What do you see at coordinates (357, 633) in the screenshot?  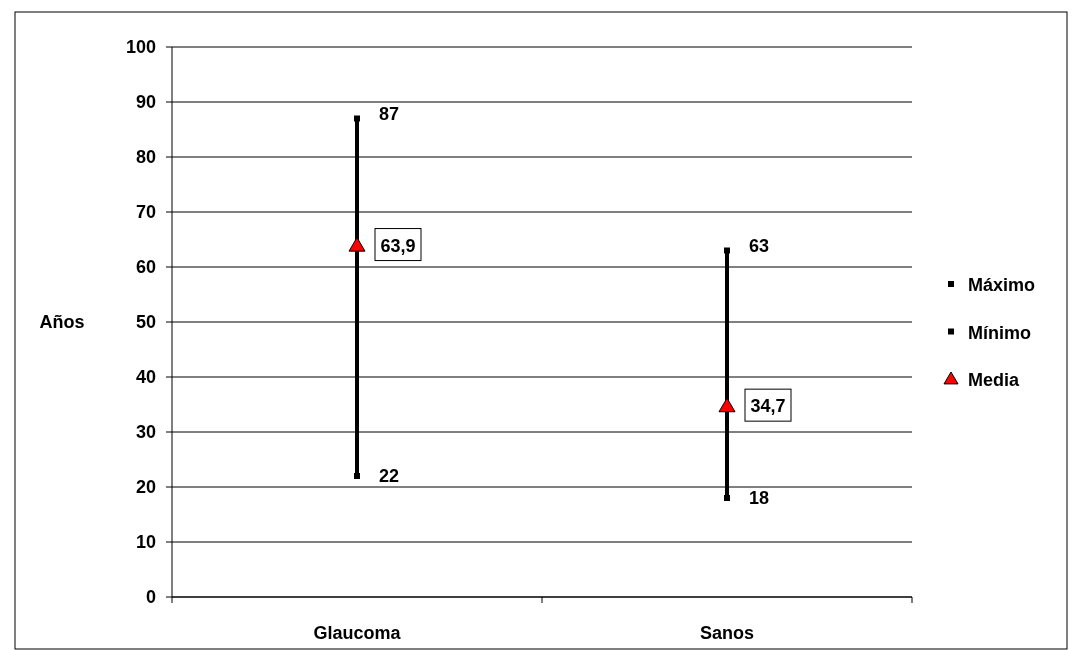 I see `x-tick-label: Glaucoma` at bounding box center [357, 633].